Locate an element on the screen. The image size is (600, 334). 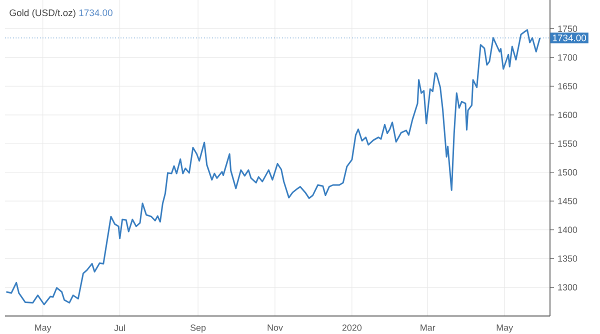
ref-line-label: 1734.00 is located at coordinates (569, 38).